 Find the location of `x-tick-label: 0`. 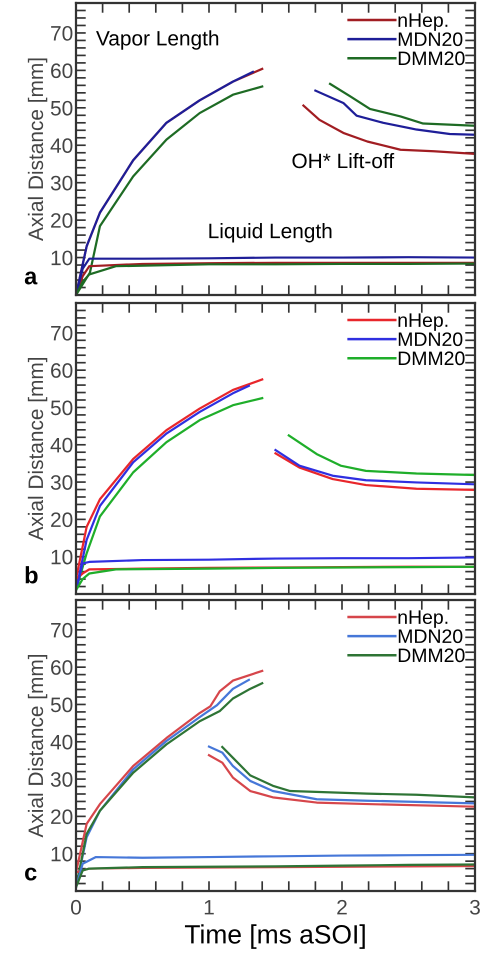

x-tick-label: 0 is located at coordinates (76, 907).